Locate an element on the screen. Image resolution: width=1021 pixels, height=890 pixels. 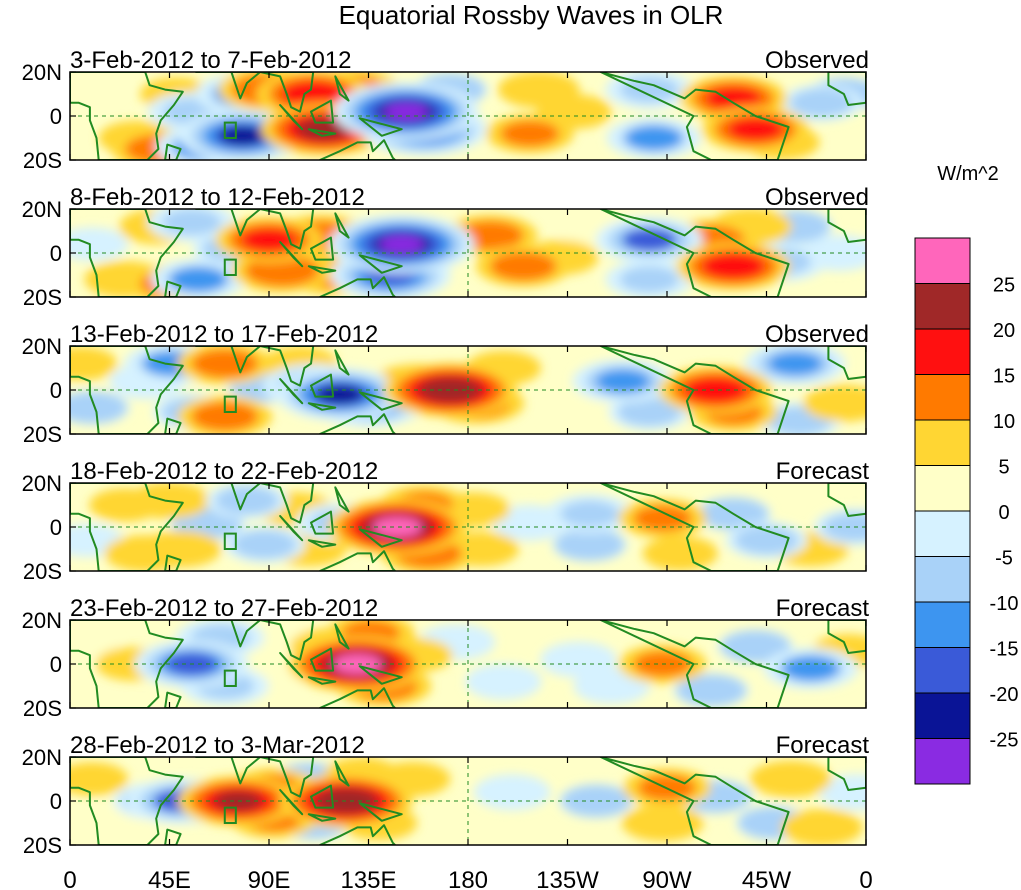
panel-date-range: 8-Feb-2012 to 12-Feb-2012 is located at coordinates (217, 197).